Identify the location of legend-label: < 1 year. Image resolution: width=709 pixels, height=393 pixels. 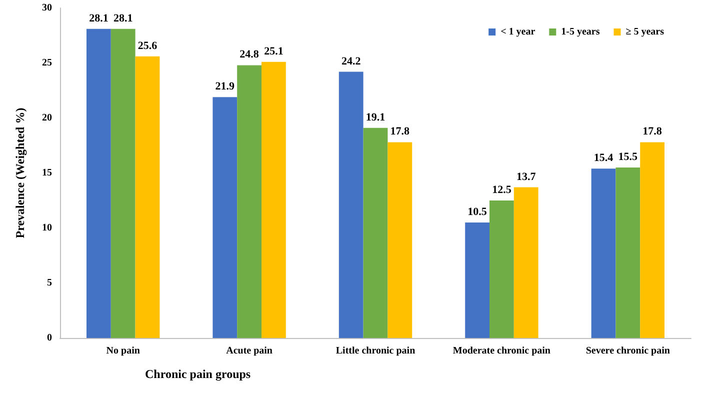
(518, 32).